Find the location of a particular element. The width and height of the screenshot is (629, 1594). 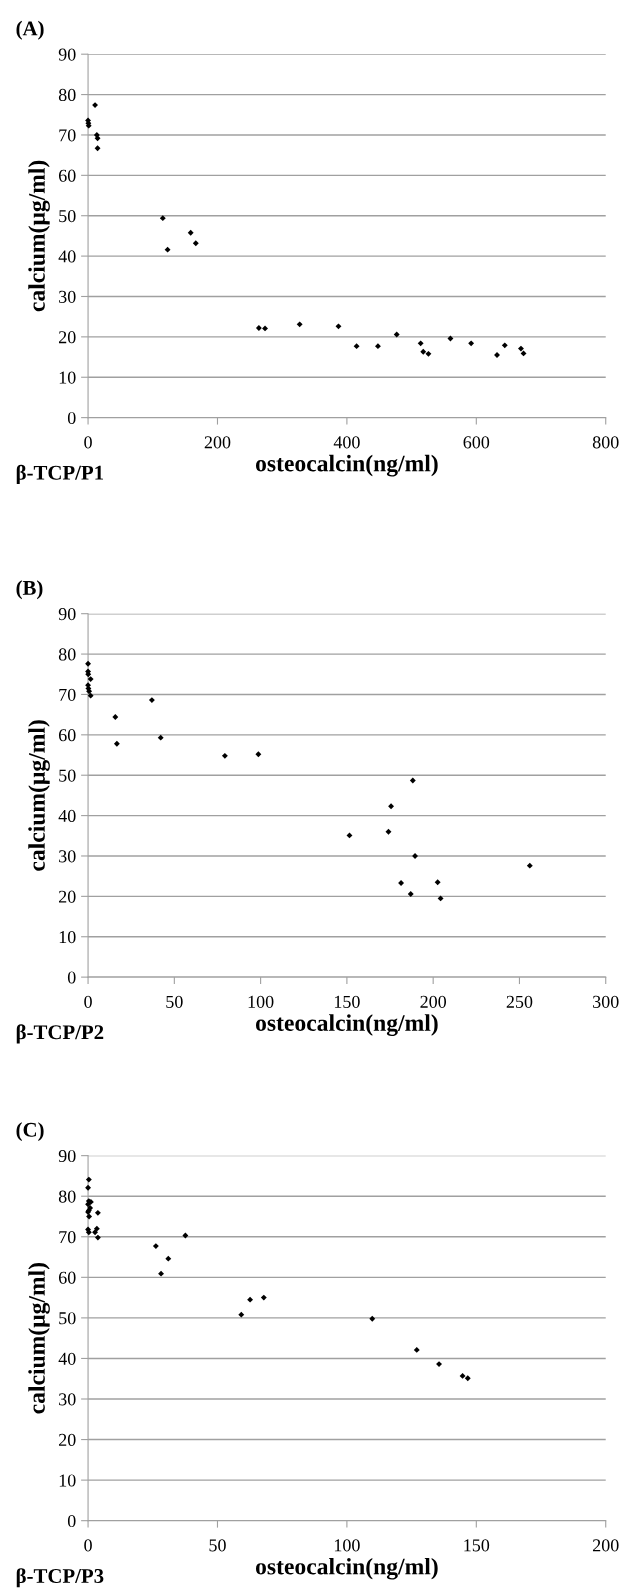

x-tick-label: 250 is located at coordinates (519, 1001).